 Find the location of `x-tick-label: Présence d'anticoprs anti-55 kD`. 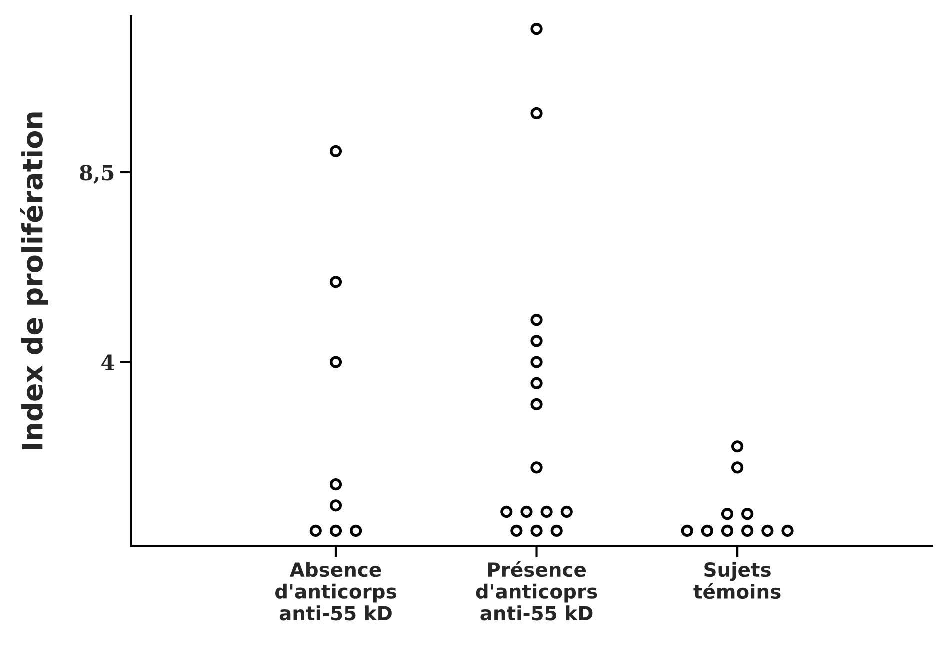

x-tick-label: Présence d'anticoprs anti-55 kD is located at coordinates (537, 591).